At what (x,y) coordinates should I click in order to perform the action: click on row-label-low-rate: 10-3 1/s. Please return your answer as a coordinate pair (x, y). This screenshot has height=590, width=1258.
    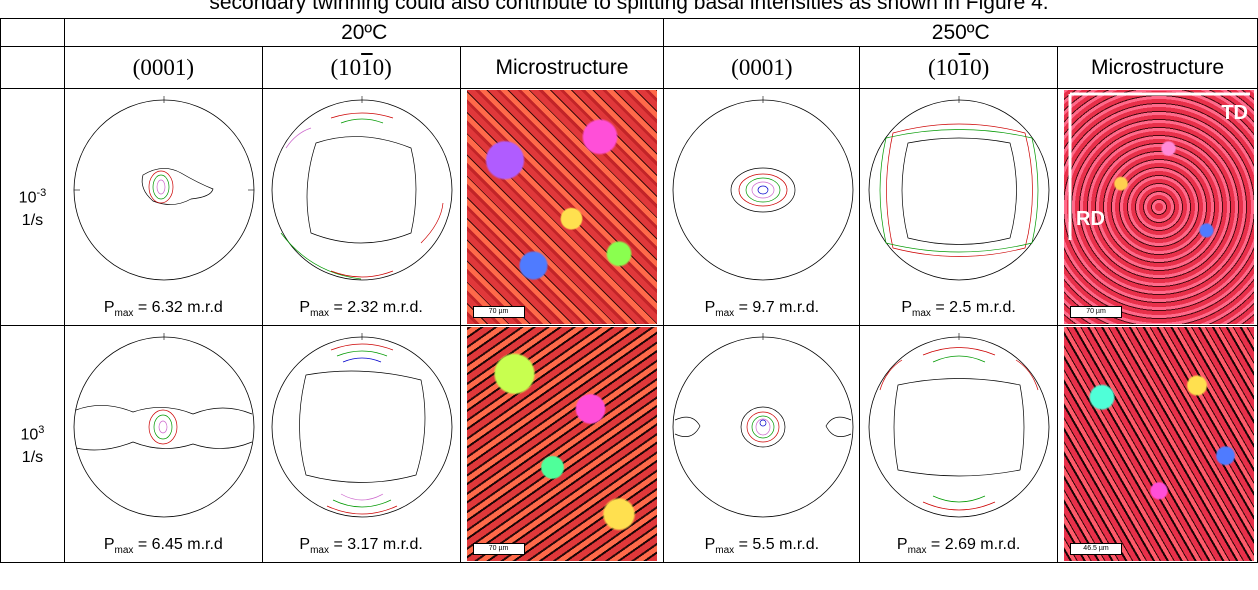
    Looking at the image, I should click on (32, 207).